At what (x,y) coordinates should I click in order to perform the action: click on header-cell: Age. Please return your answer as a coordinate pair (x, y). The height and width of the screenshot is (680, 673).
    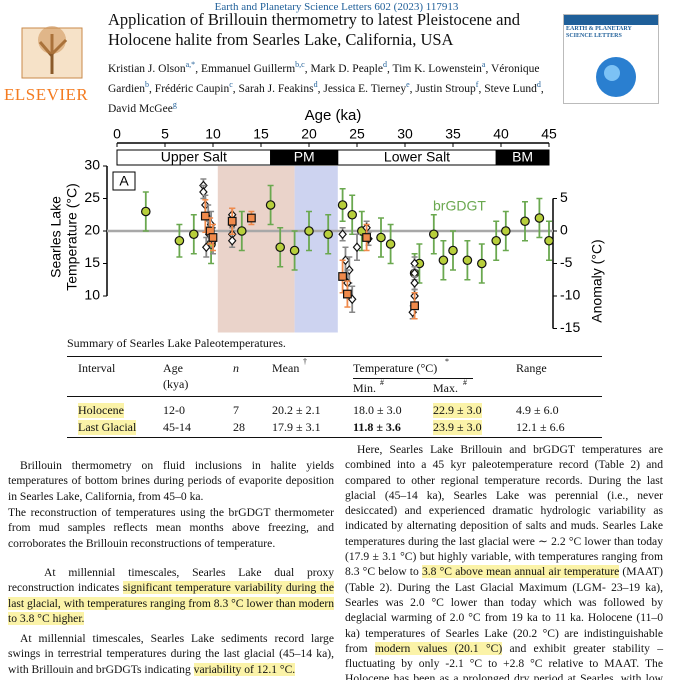
    Looking at the image, I should click on (173, 368).